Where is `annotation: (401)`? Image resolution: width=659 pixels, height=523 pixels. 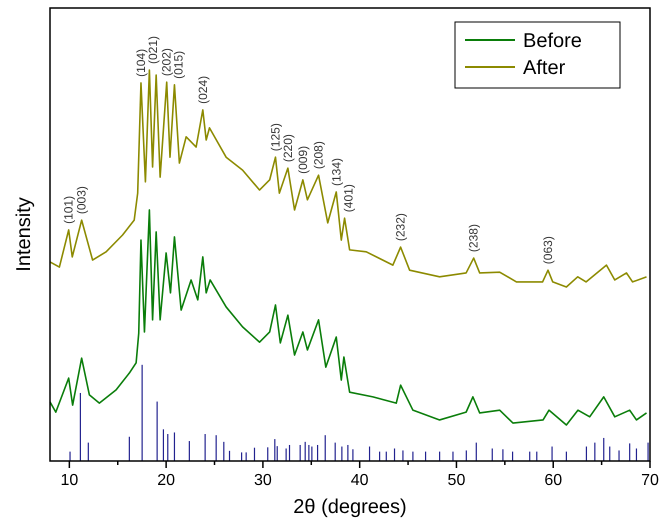 annotation: (401) is located at coordinates (348, 198).